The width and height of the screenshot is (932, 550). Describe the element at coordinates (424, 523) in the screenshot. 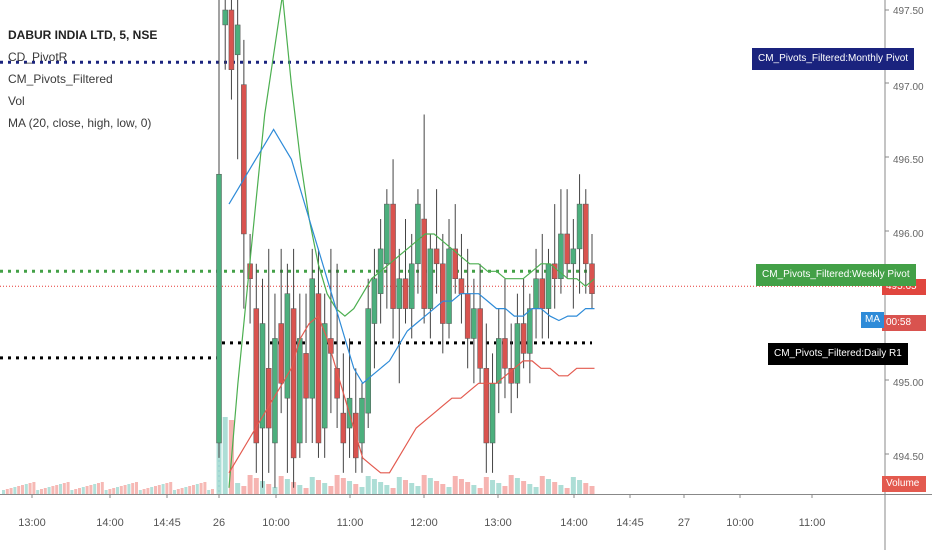

I see `time-axis-label: 12:00` at that location.